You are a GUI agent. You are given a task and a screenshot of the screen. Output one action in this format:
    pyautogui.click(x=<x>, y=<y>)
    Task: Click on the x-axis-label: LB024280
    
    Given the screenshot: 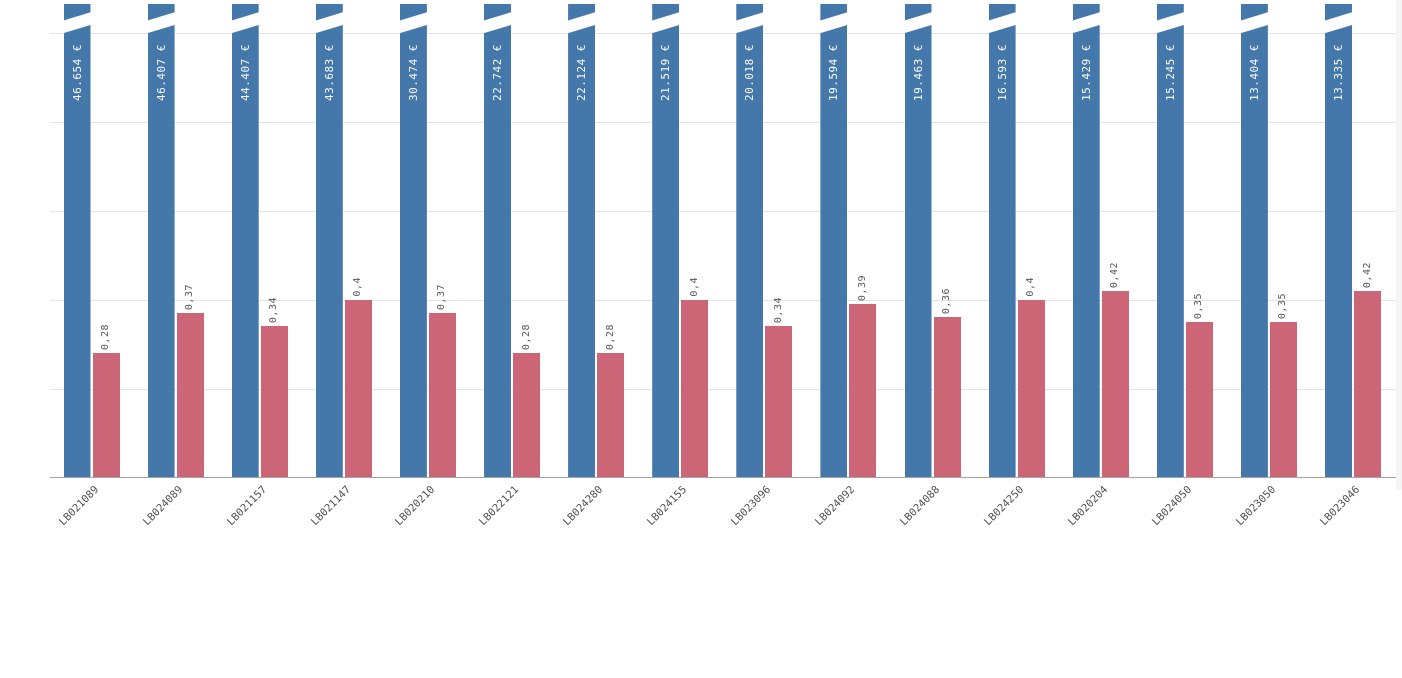 What is the action you would take?
    pyautogui.click(x=583, y=505)
    